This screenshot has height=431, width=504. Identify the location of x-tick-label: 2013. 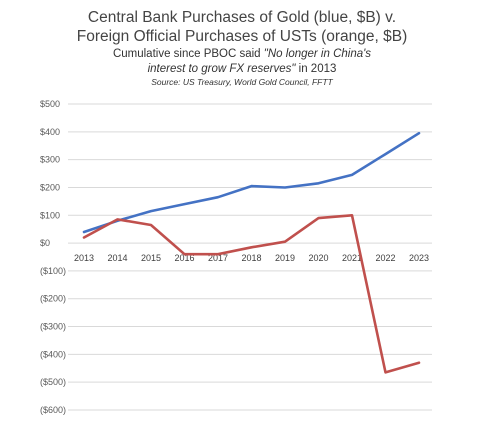
(84, 258).